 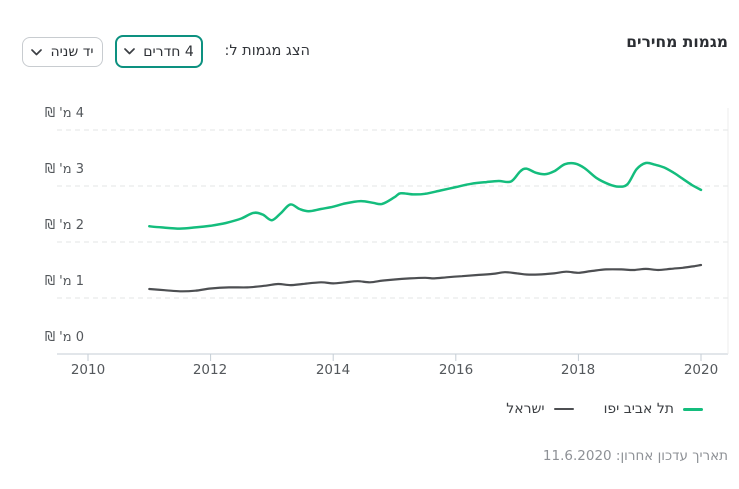 What do you see at coordinates (333, 370) in the screenshot?
I see `x-tick-label-2014: 2014` at bounding box center [333, 370].